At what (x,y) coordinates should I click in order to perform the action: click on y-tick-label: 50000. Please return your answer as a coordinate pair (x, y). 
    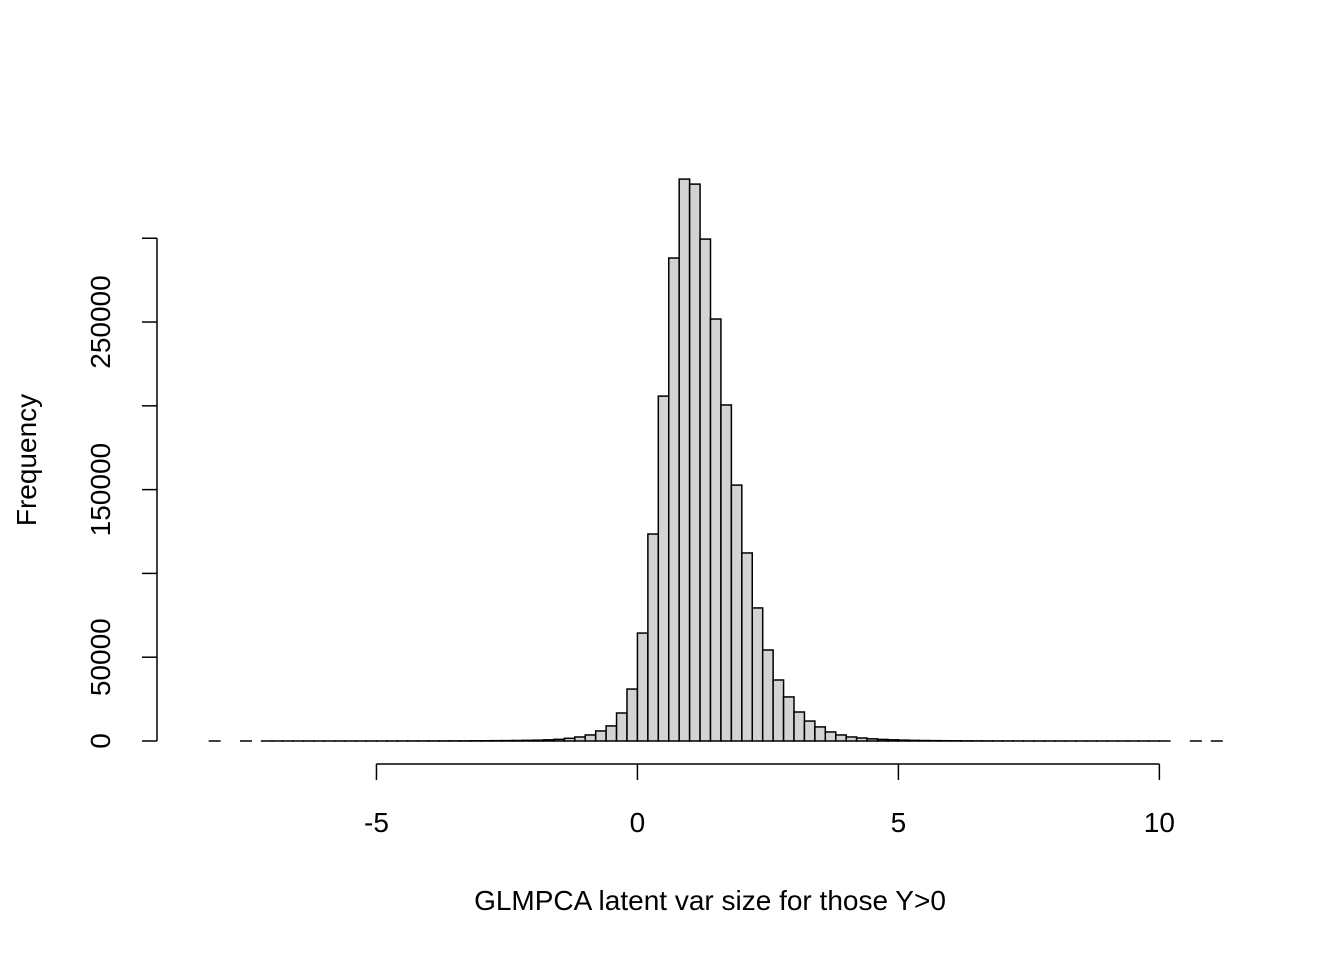
    Looking at the image, I should click on (100, 657).